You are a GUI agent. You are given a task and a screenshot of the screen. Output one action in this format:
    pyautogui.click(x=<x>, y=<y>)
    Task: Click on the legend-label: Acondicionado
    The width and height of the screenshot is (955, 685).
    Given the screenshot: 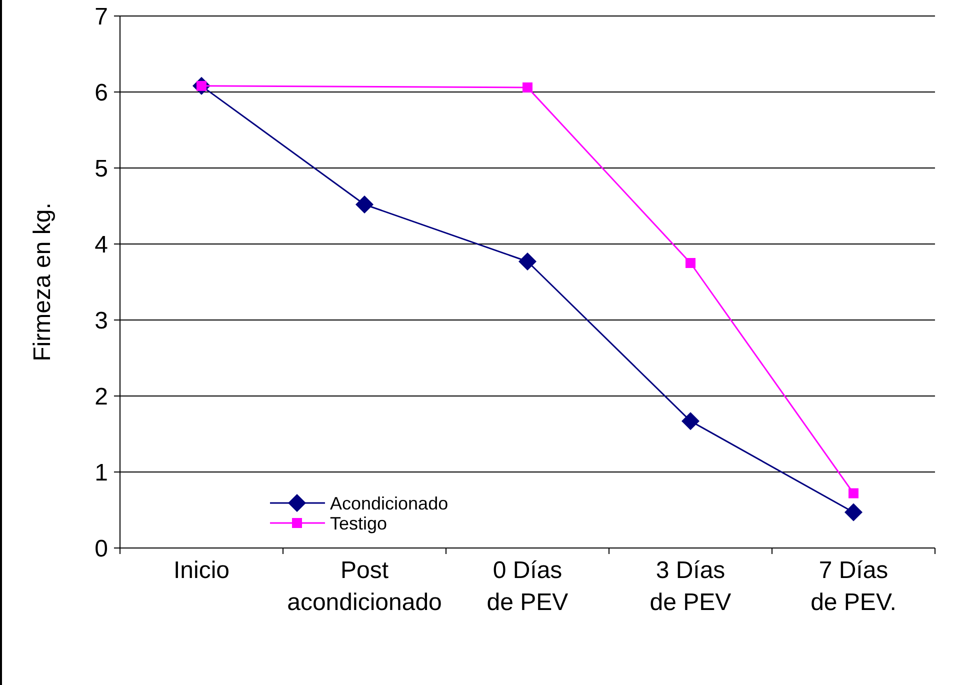 What is the action you would take?
    pyautogui.click(x=389, y=503)
    